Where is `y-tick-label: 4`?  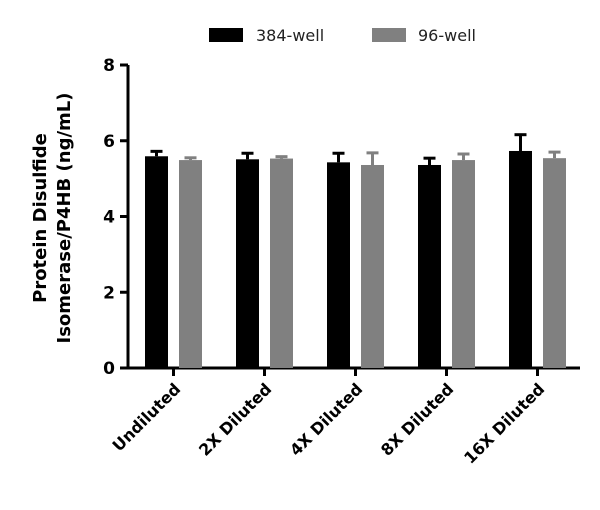 y-tick-label: 4 is located at coordinates (109, 218).